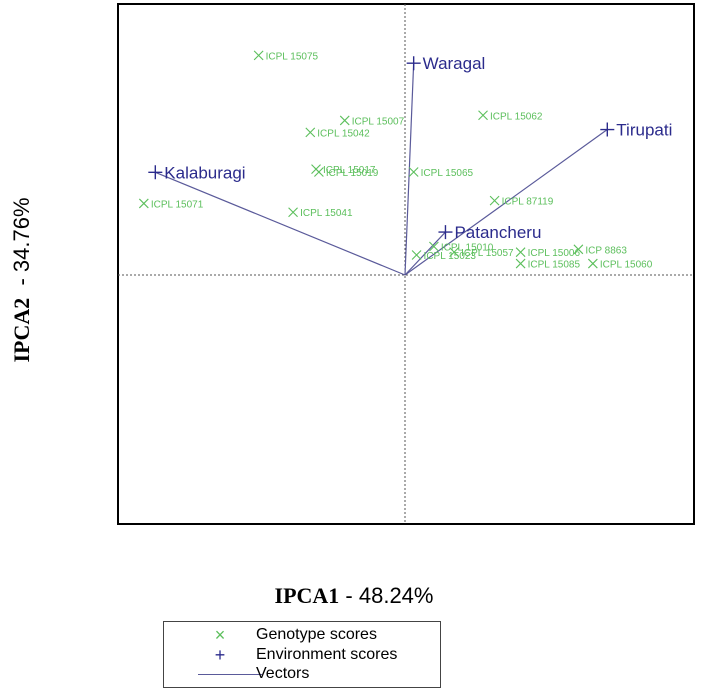 The height and width of the screenshot is (691, 708). Describe the element at coordinates (644, 130) in the screenshot. I see `environment-label: Tirupati` at that location.